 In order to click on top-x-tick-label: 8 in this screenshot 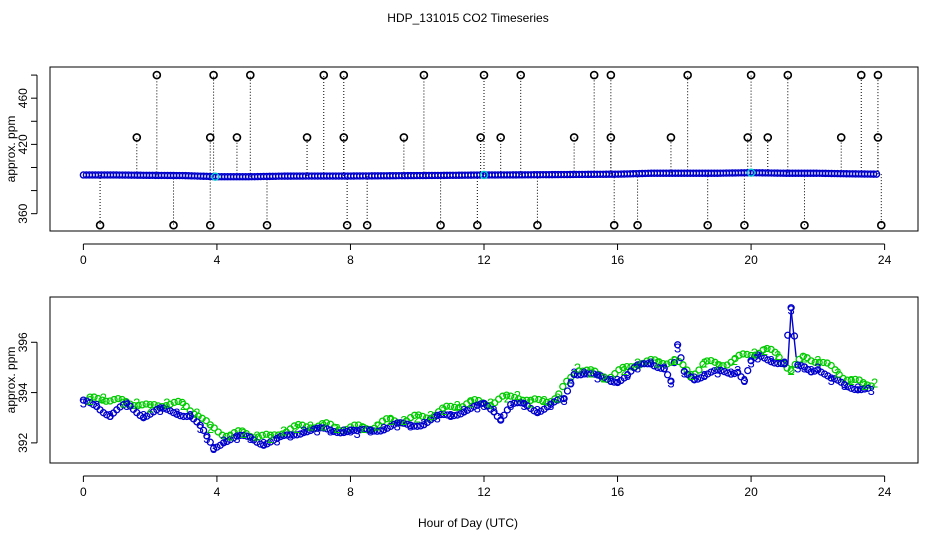, I will do `click(350, 260)`.